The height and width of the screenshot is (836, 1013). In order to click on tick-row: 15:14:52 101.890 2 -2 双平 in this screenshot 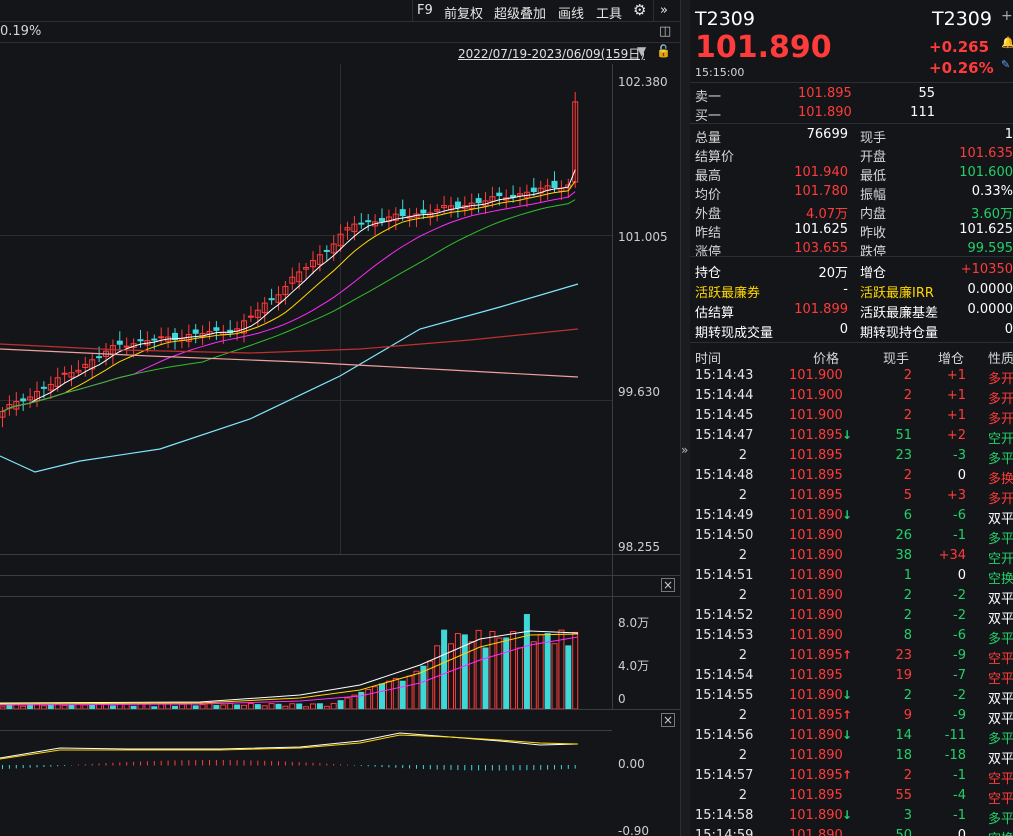, I will do `click(851, 618)`.